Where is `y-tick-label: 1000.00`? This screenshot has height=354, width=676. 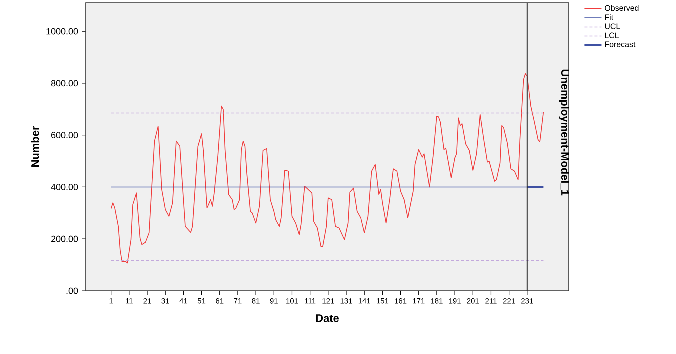
y-tick-label: 1000.00 is located at coordinates (62, 31).